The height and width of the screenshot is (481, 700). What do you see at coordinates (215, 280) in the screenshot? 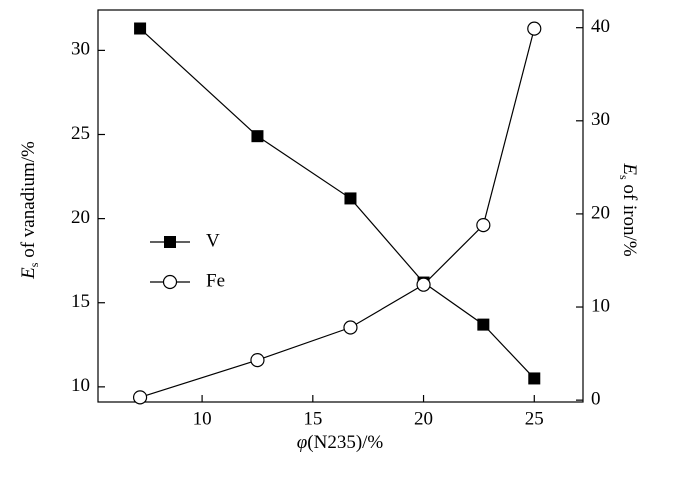
I see `legend-label: Fe` at bounding box center [215, 280].